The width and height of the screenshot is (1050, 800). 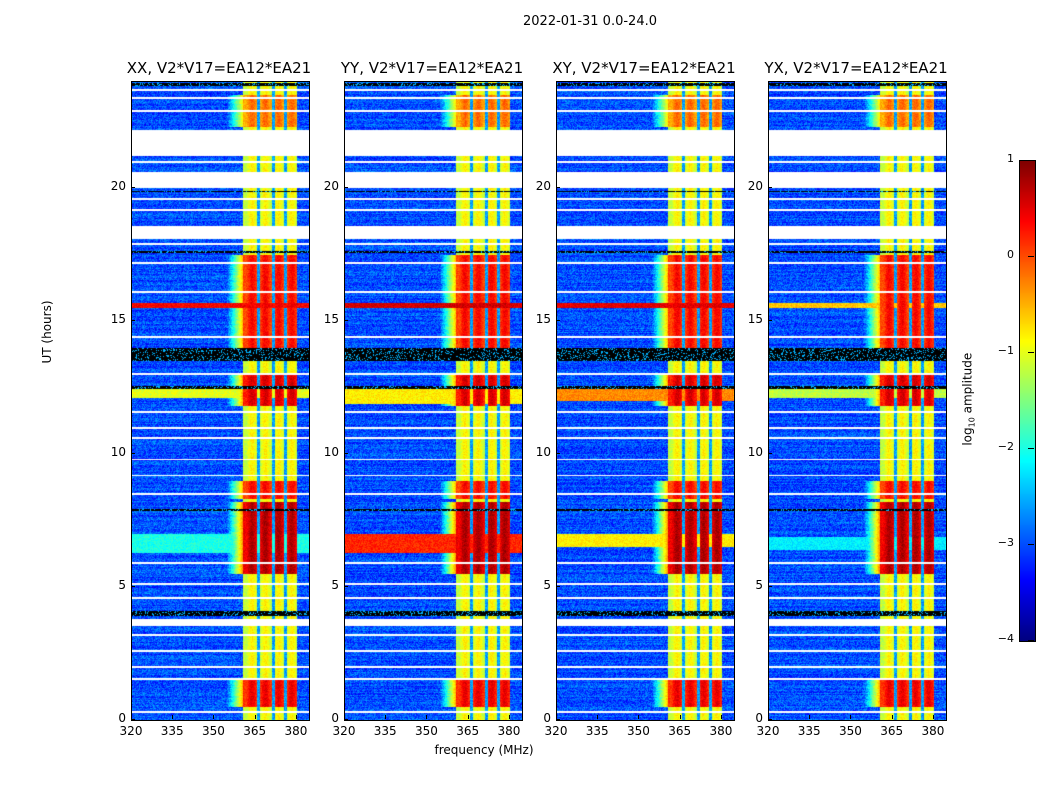 I want to click on colorbar-label: log10 amplitude, so click(x=968, y=399).